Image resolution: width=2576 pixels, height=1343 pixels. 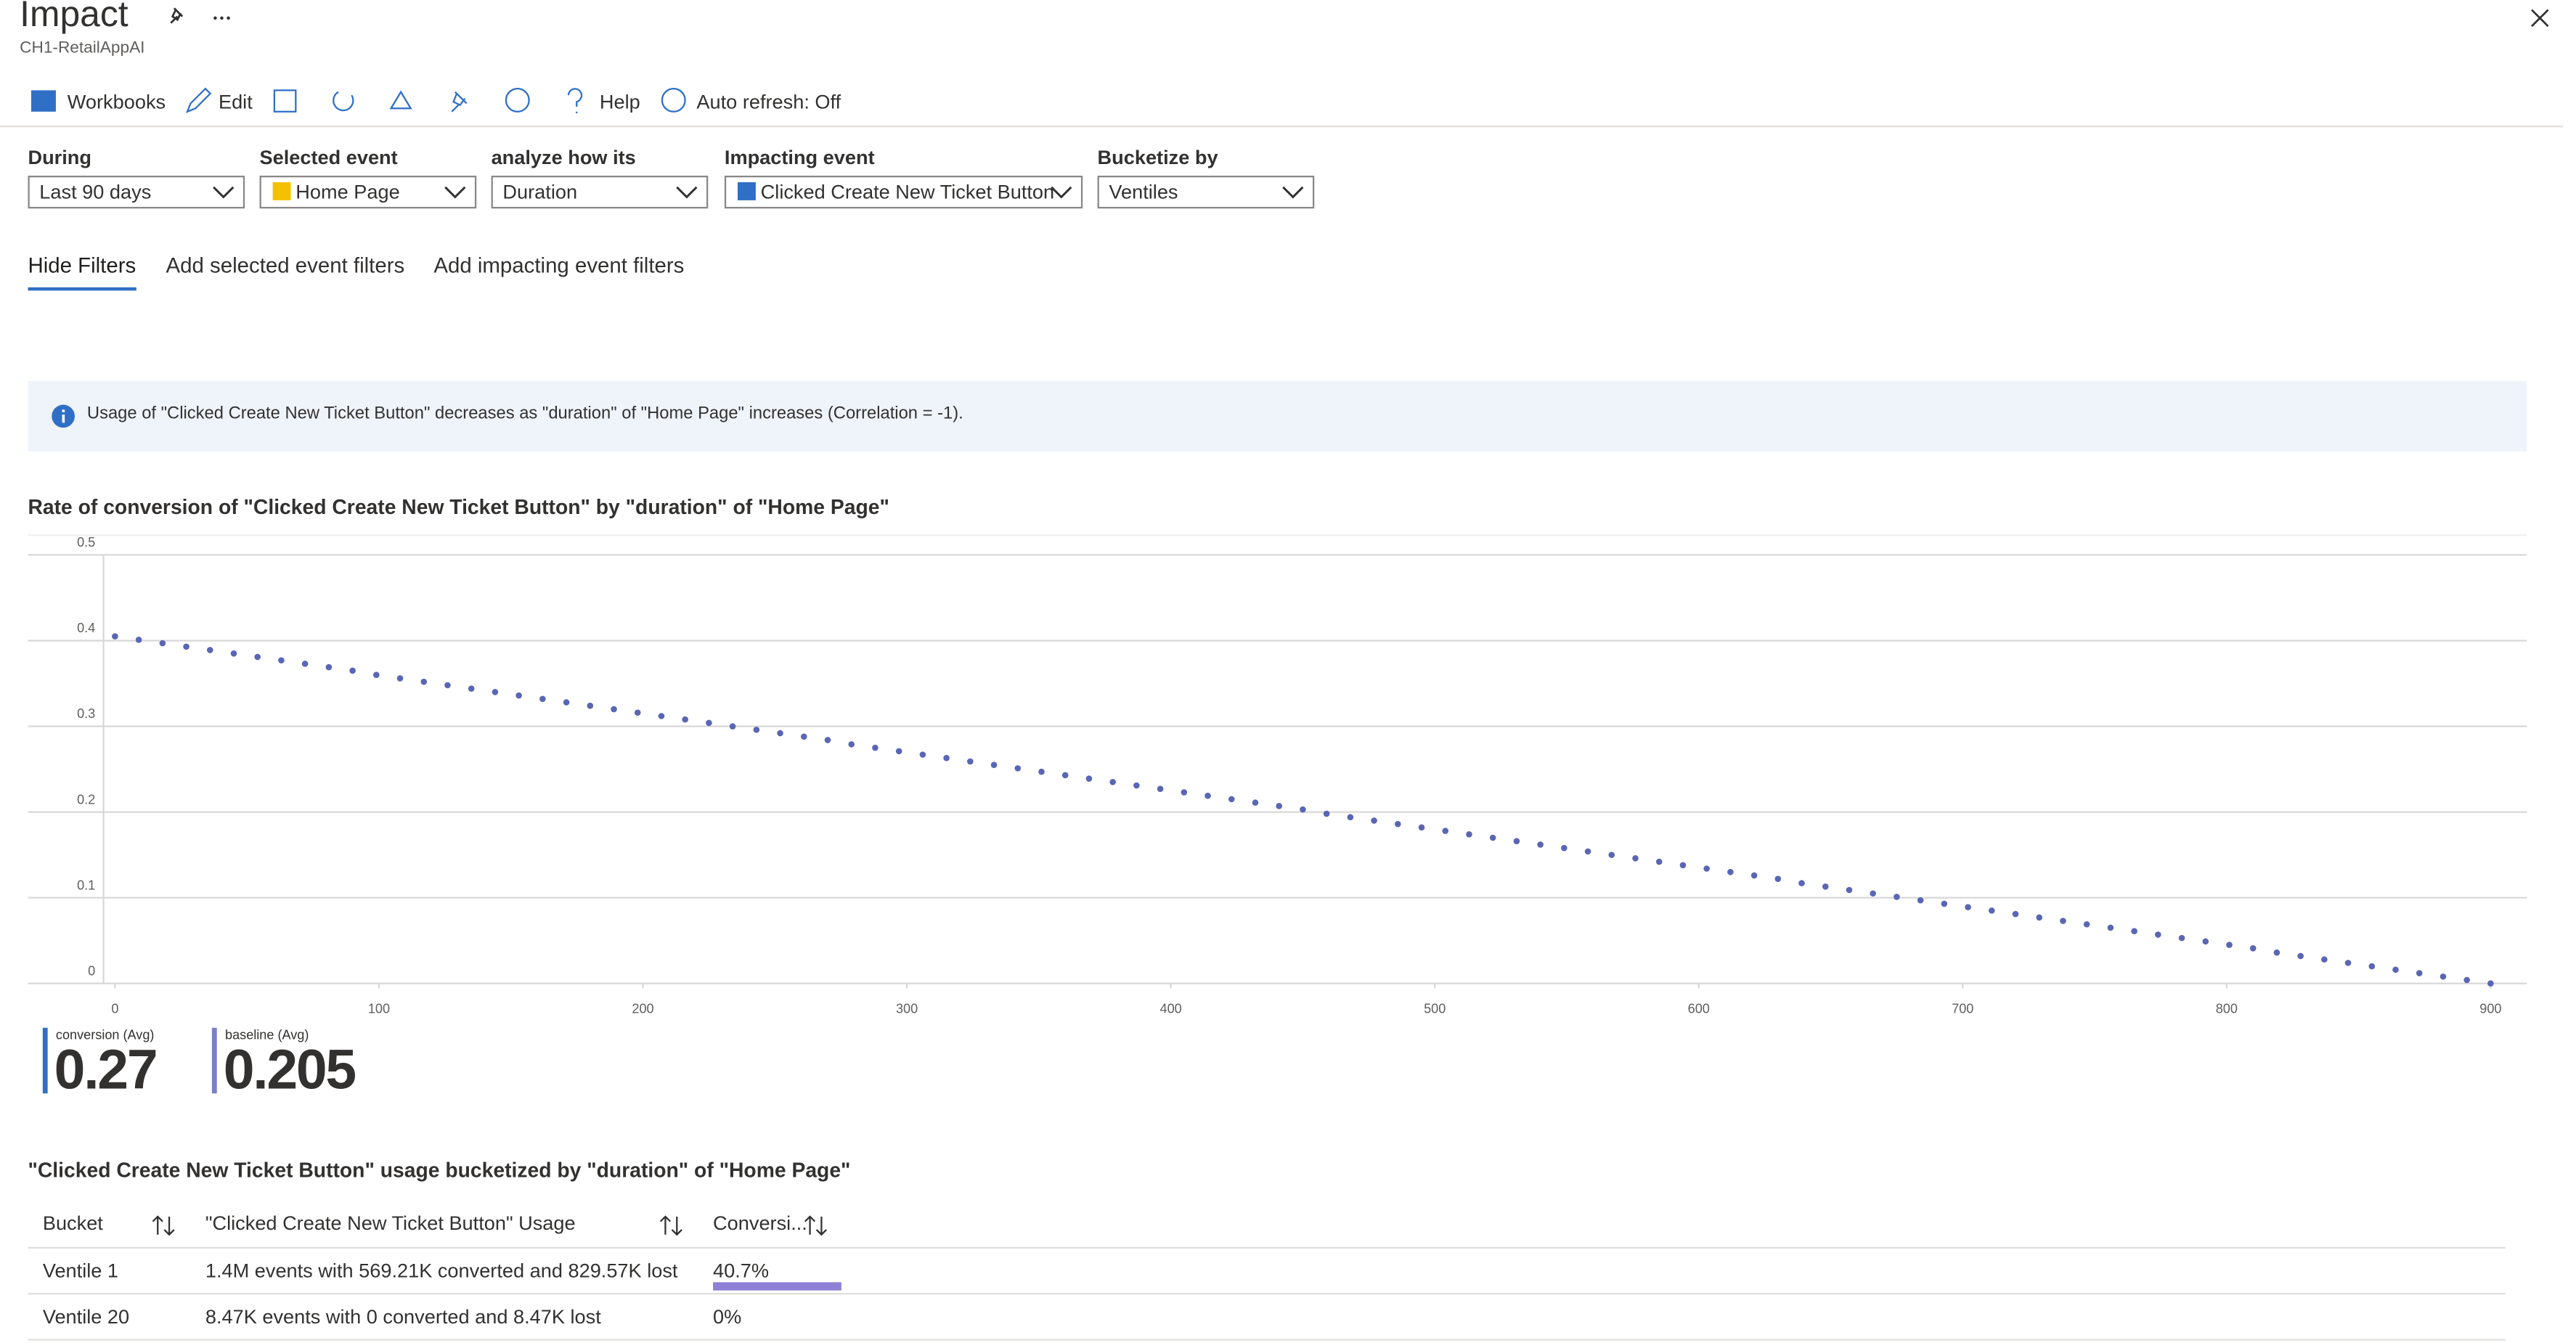 What do you see at coordinates (400, 100) in the screenshot?
I see `share-icon` at bounding box center [400, 100].